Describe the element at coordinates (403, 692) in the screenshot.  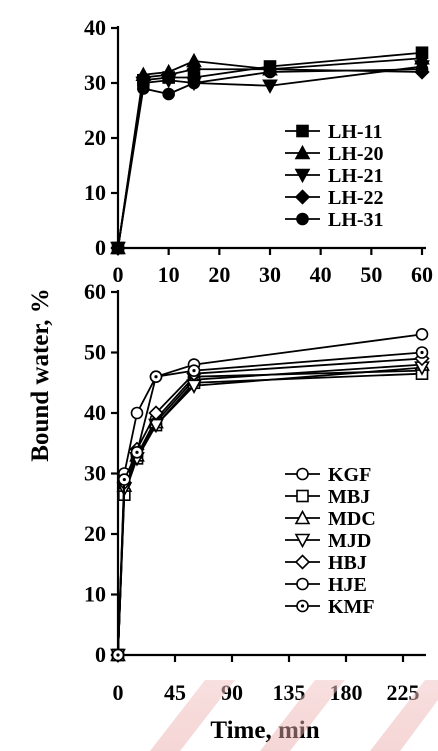
I see `x-tick-label: 225` at that location.